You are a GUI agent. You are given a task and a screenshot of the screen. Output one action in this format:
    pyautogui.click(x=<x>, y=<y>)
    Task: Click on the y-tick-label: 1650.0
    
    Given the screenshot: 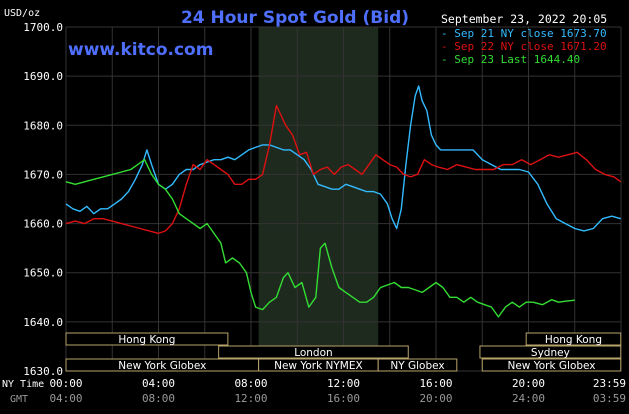 What is the action you would take?
    pyautogui.click(x=43, y=273)
    